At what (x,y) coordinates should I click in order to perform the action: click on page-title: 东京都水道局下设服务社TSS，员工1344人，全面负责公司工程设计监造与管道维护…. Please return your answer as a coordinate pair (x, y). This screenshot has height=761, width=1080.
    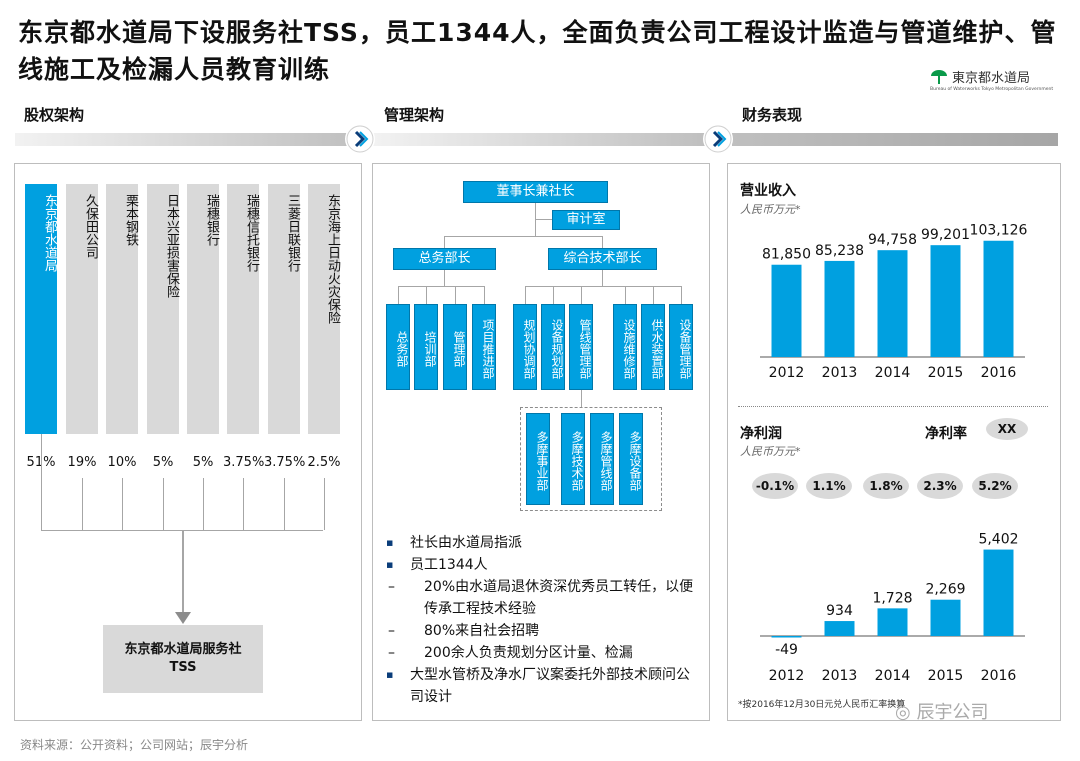
    Looking at the image, I should click on (537, 51).